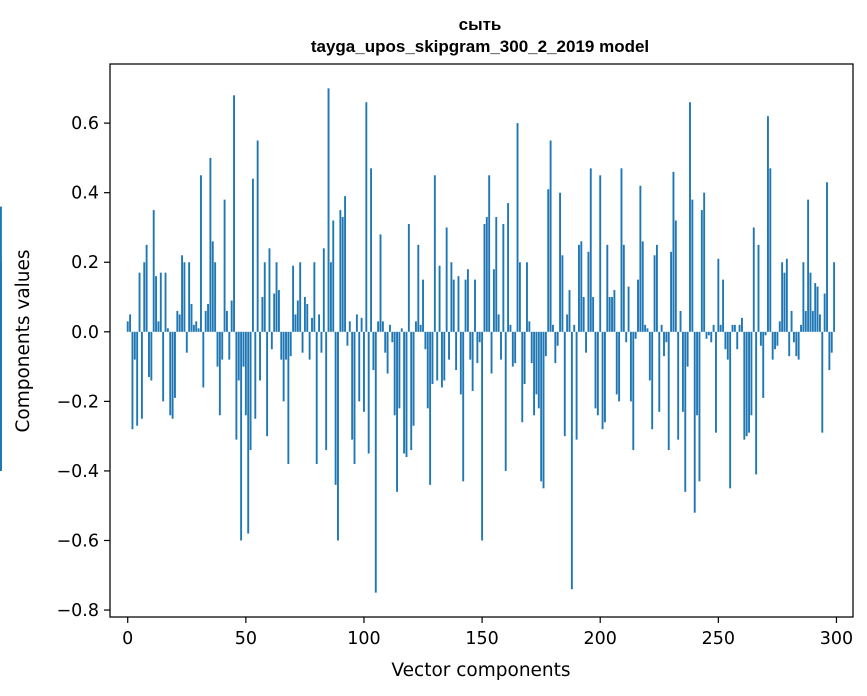 The width and height of the screenshot is (867, 696). I want to click on y-tick-label-0: −0.8, so click(78, 611).